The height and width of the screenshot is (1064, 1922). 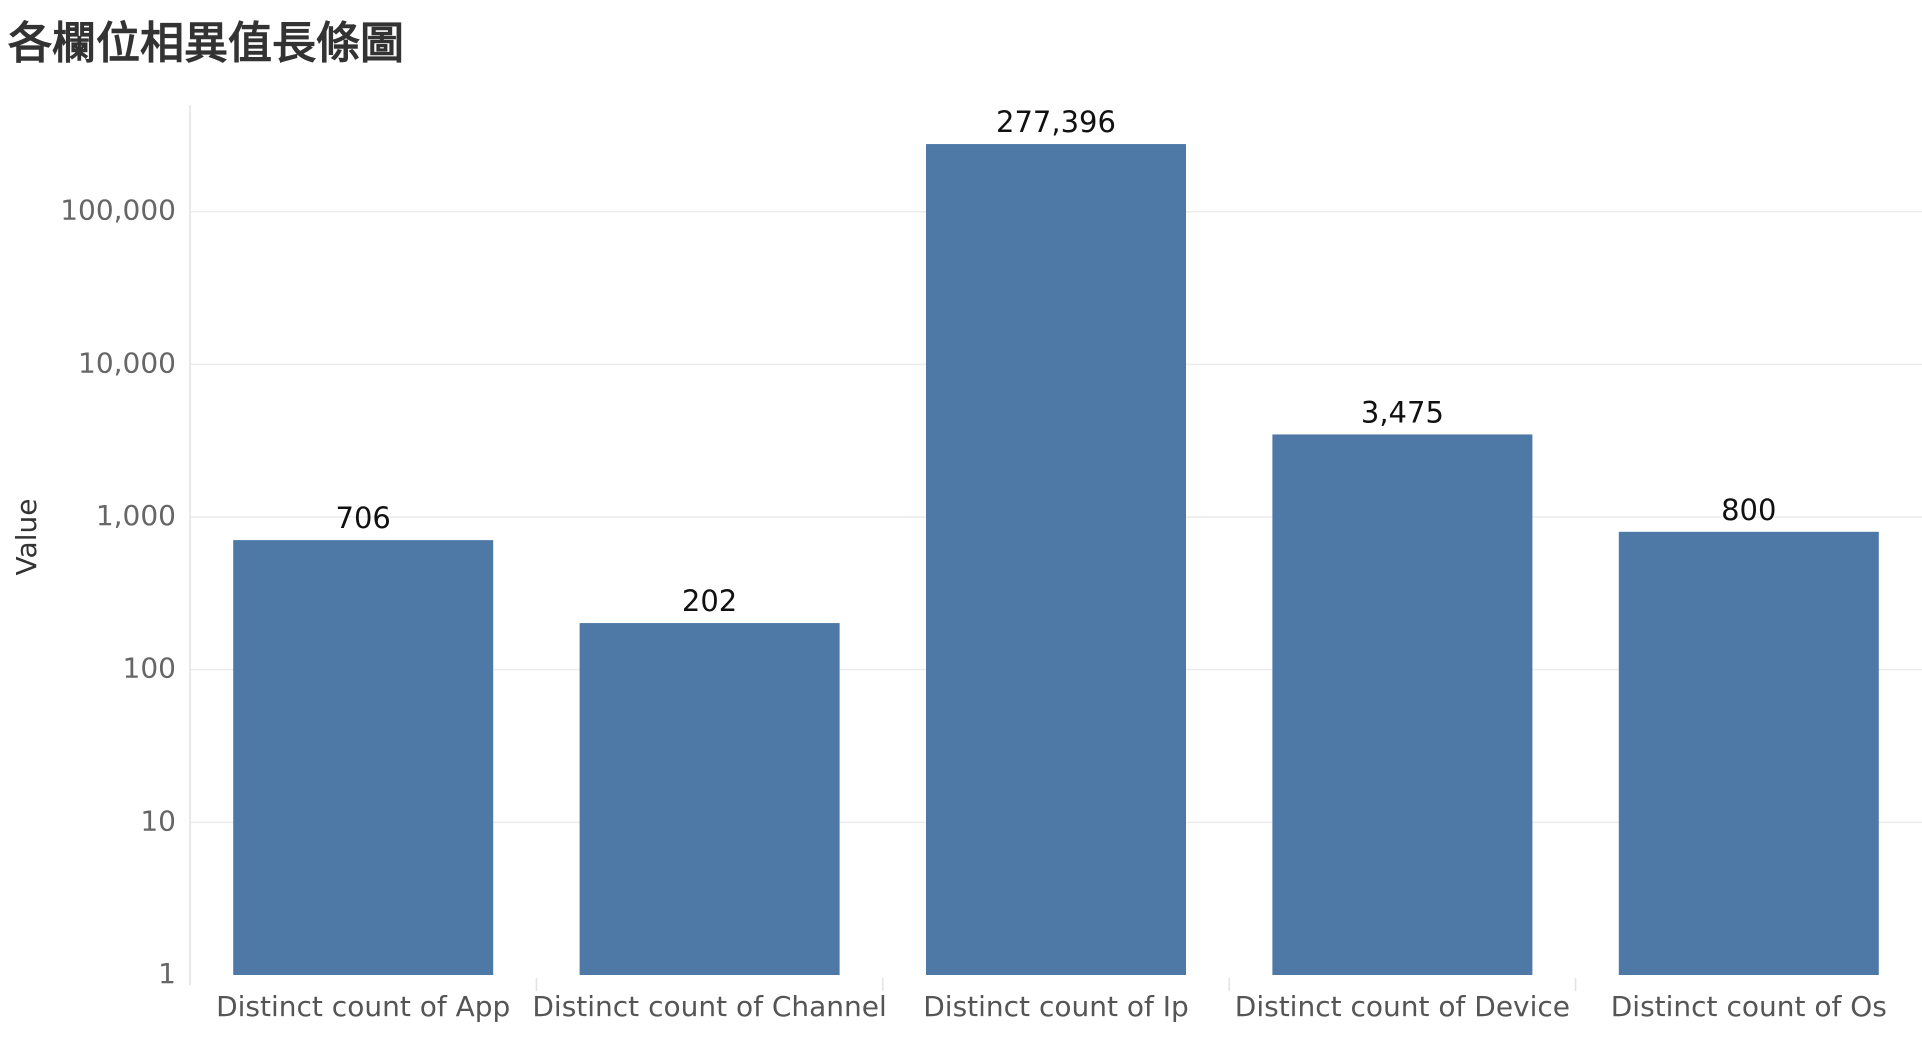 What do you see at coordinates (127, 362) in the screenshot?
I see `y-tick-label: 10,000` at bounding box center [127, 362].